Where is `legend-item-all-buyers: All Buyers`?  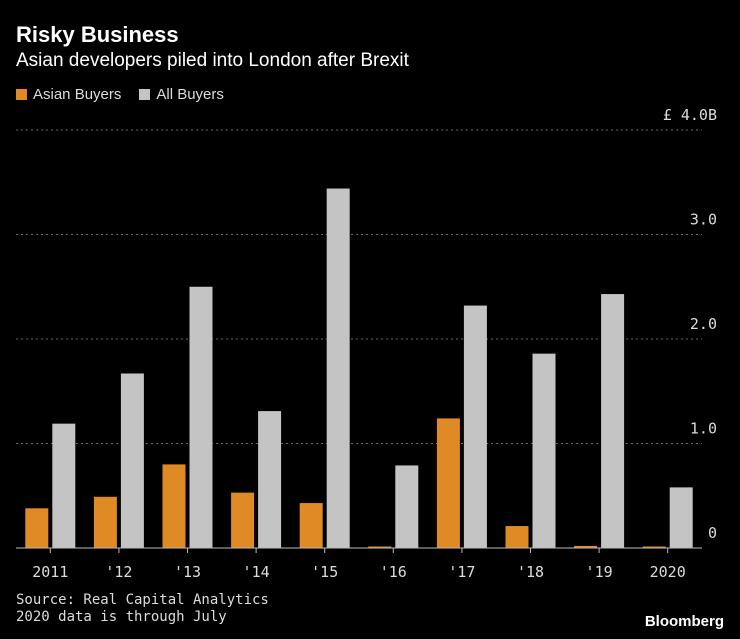
legend-item-all-buyers: All Buyers is located at coordinates (181, 94).